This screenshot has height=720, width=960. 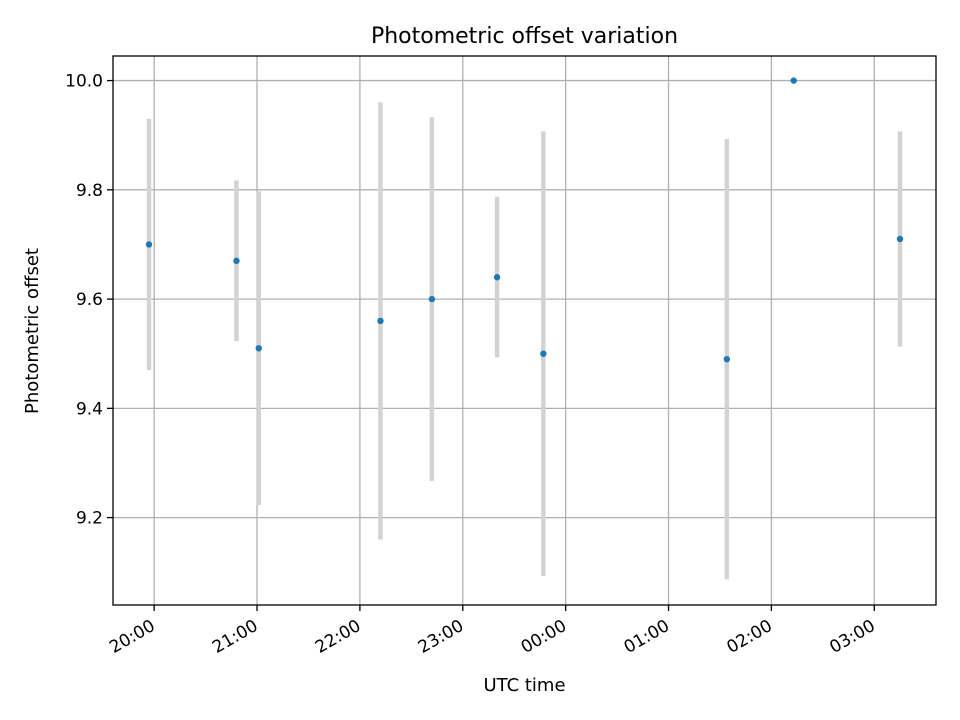 What do you see at coordinates (89, 519) in the screenshot?
I see `y-tick-label: 9.2` at bounding box center [89, 519].